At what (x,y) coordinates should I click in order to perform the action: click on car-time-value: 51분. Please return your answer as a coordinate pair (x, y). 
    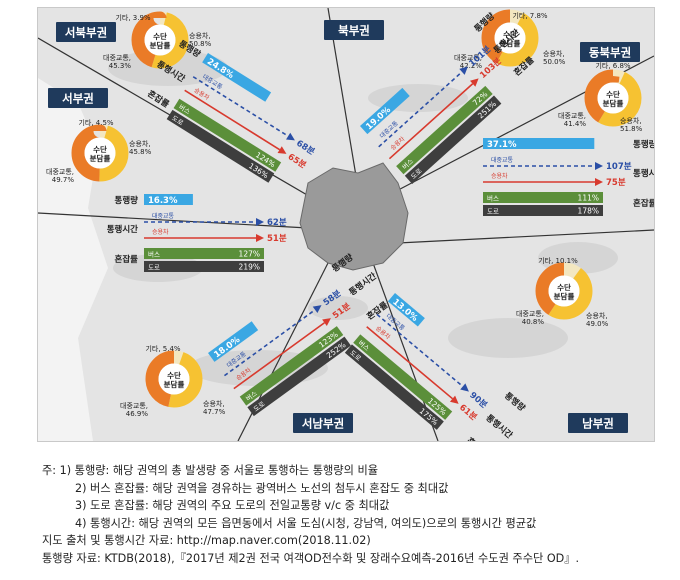
    Looking at the image, I should click on (277, 239).